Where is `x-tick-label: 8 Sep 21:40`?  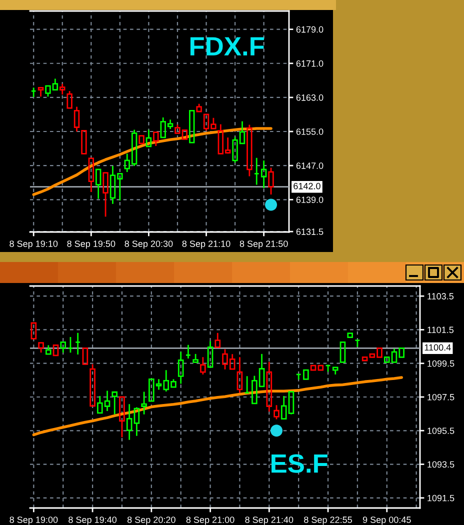 x-tick-label: 8 Sep 21:40 is located at coordinates (269, 520).